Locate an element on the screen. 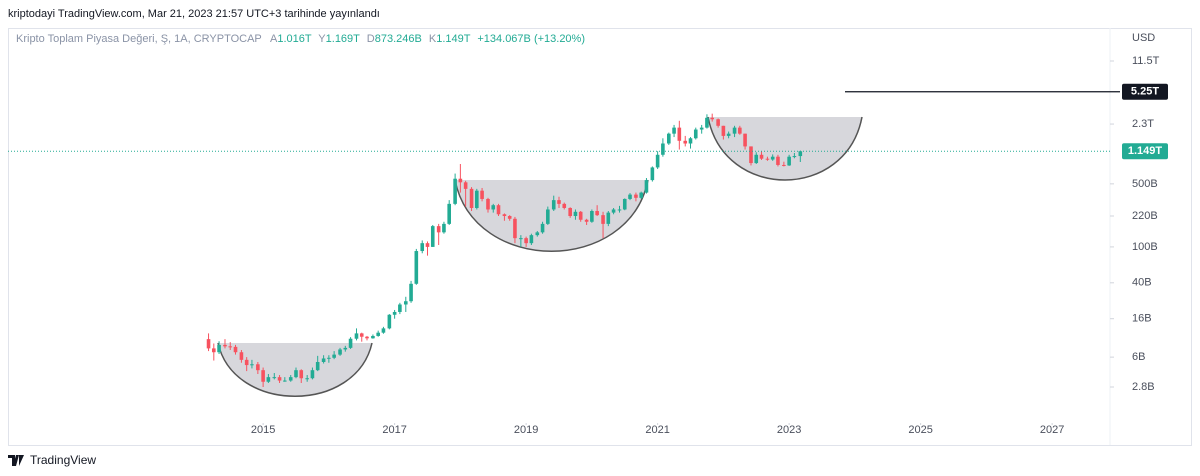 This screenshot has height=476, width=1200. cup-fill is located at coordinates (551, 216).